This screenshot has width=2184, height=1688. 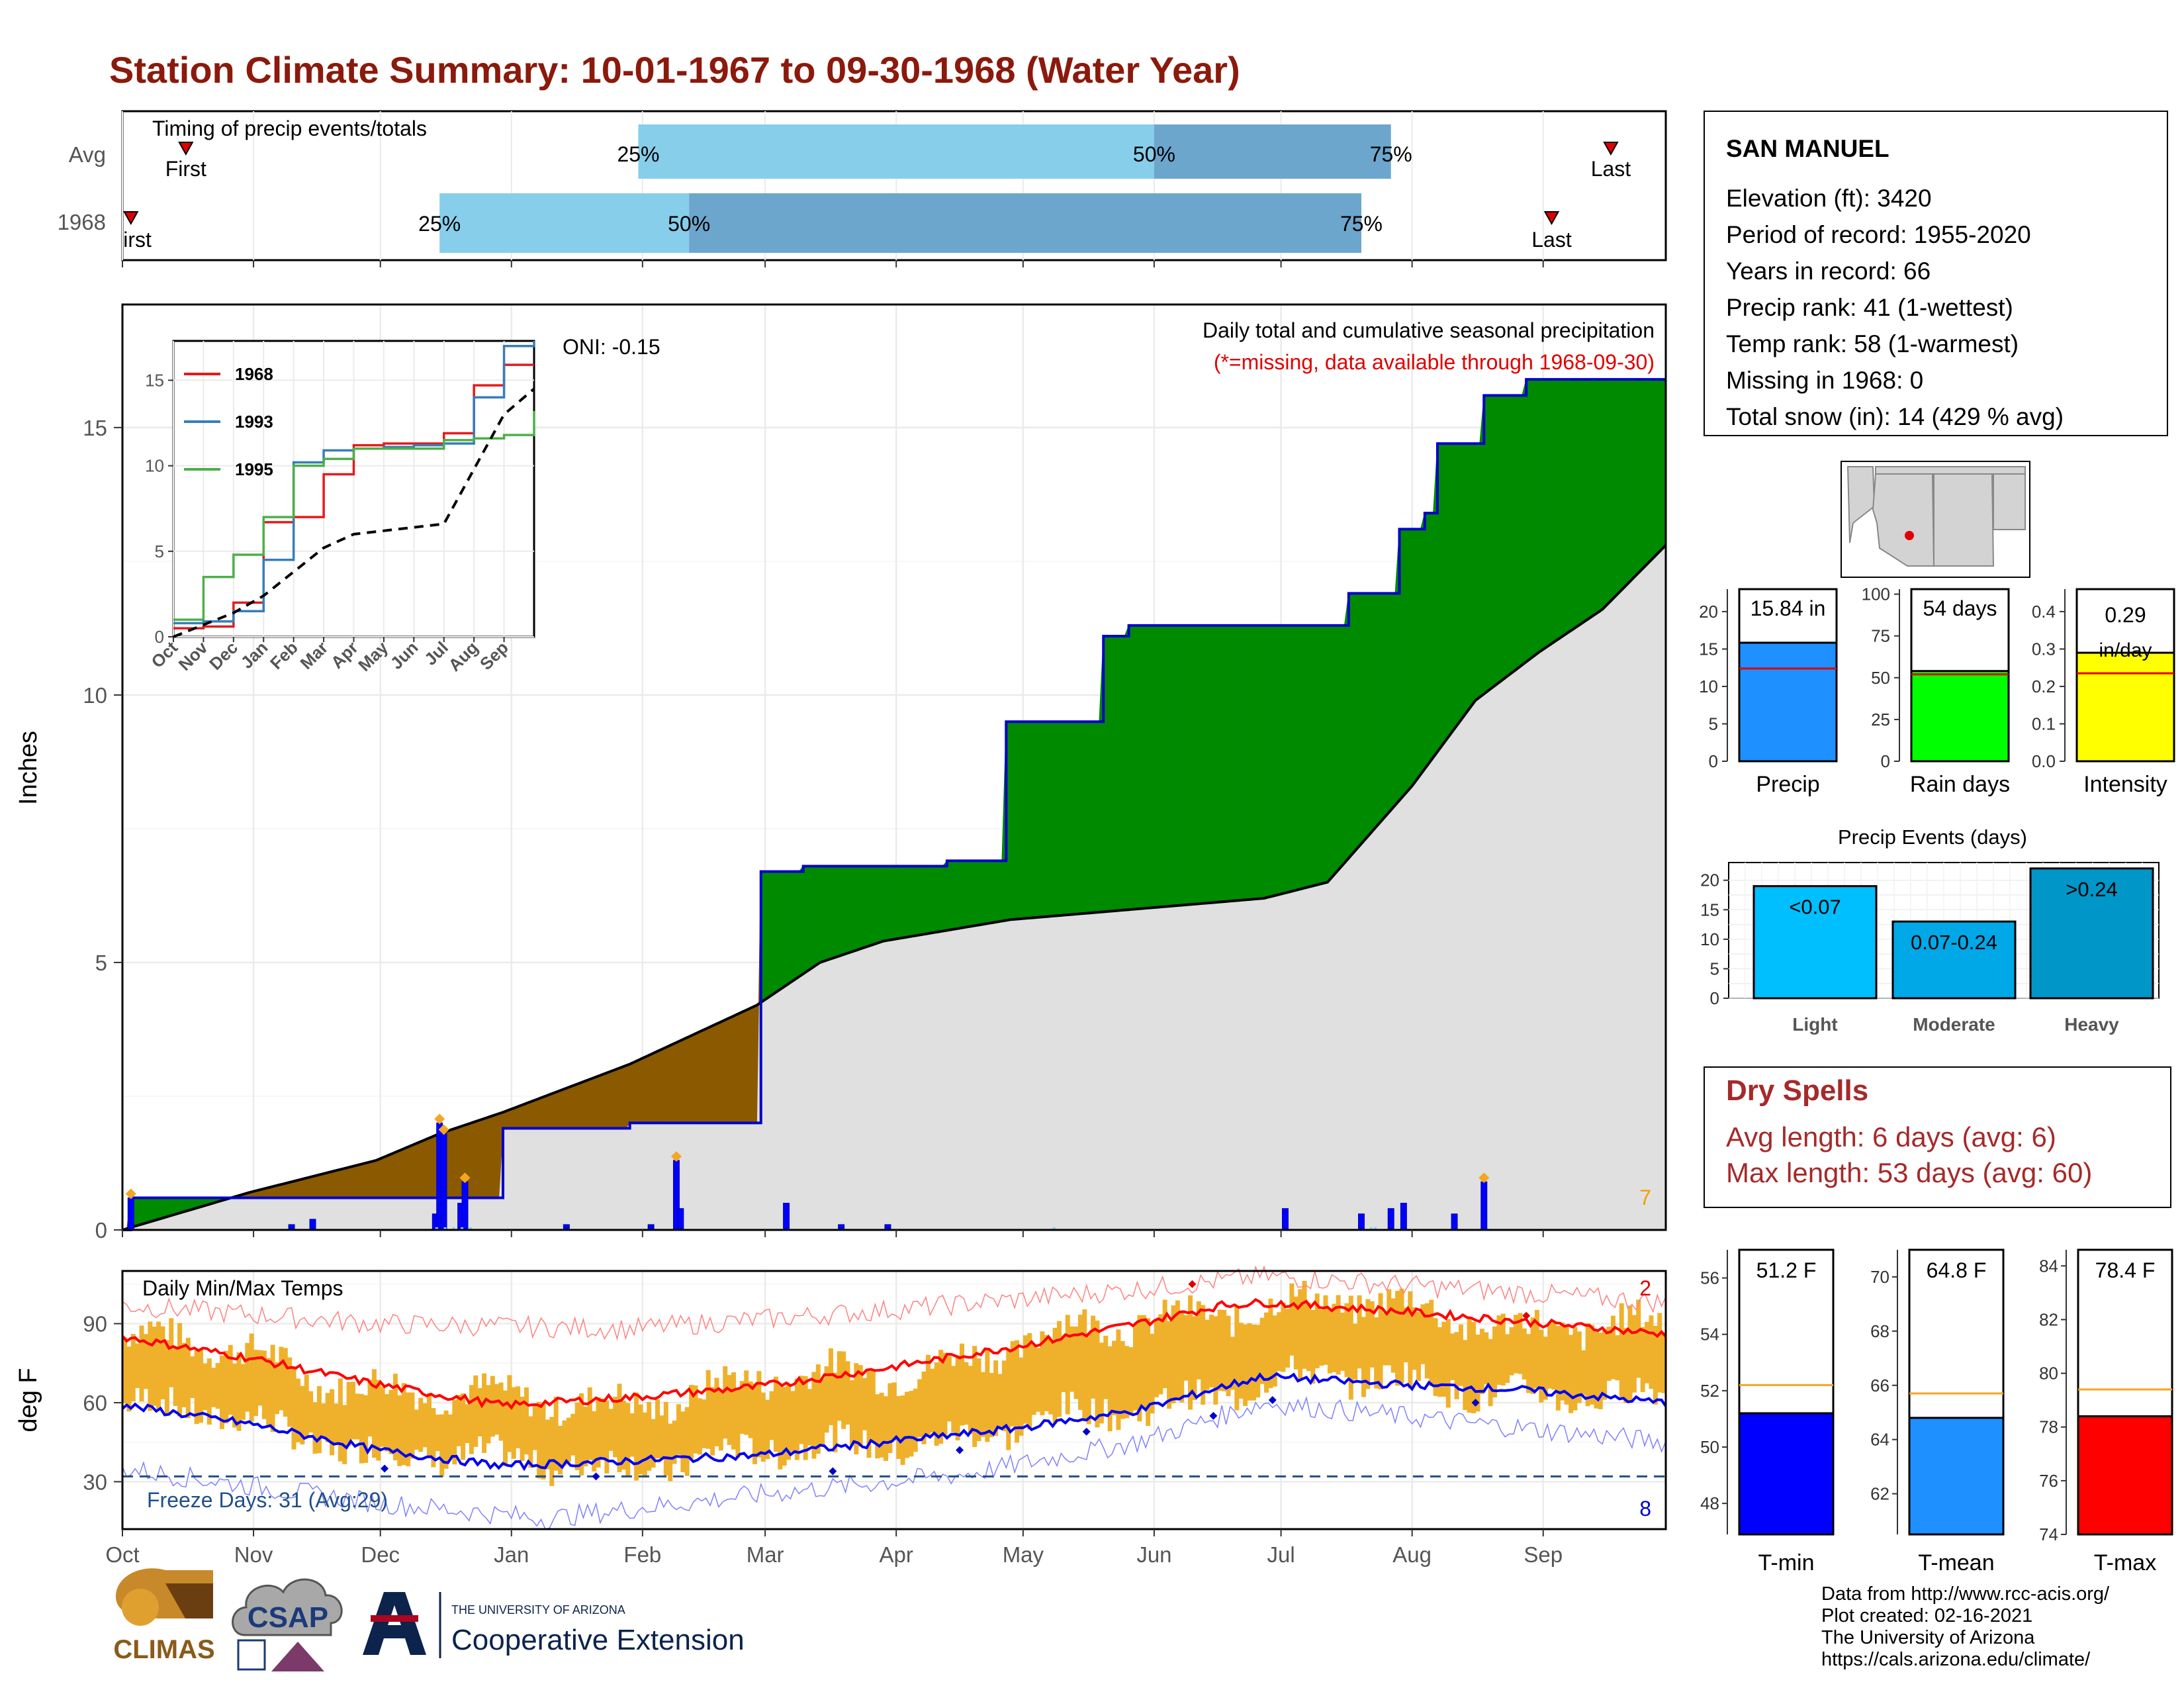 What do you see at coordinates (2048, 1373) in the screenshot?
I see `tsum-y-tick-label: 80` at bounding box center [2048, 1373].